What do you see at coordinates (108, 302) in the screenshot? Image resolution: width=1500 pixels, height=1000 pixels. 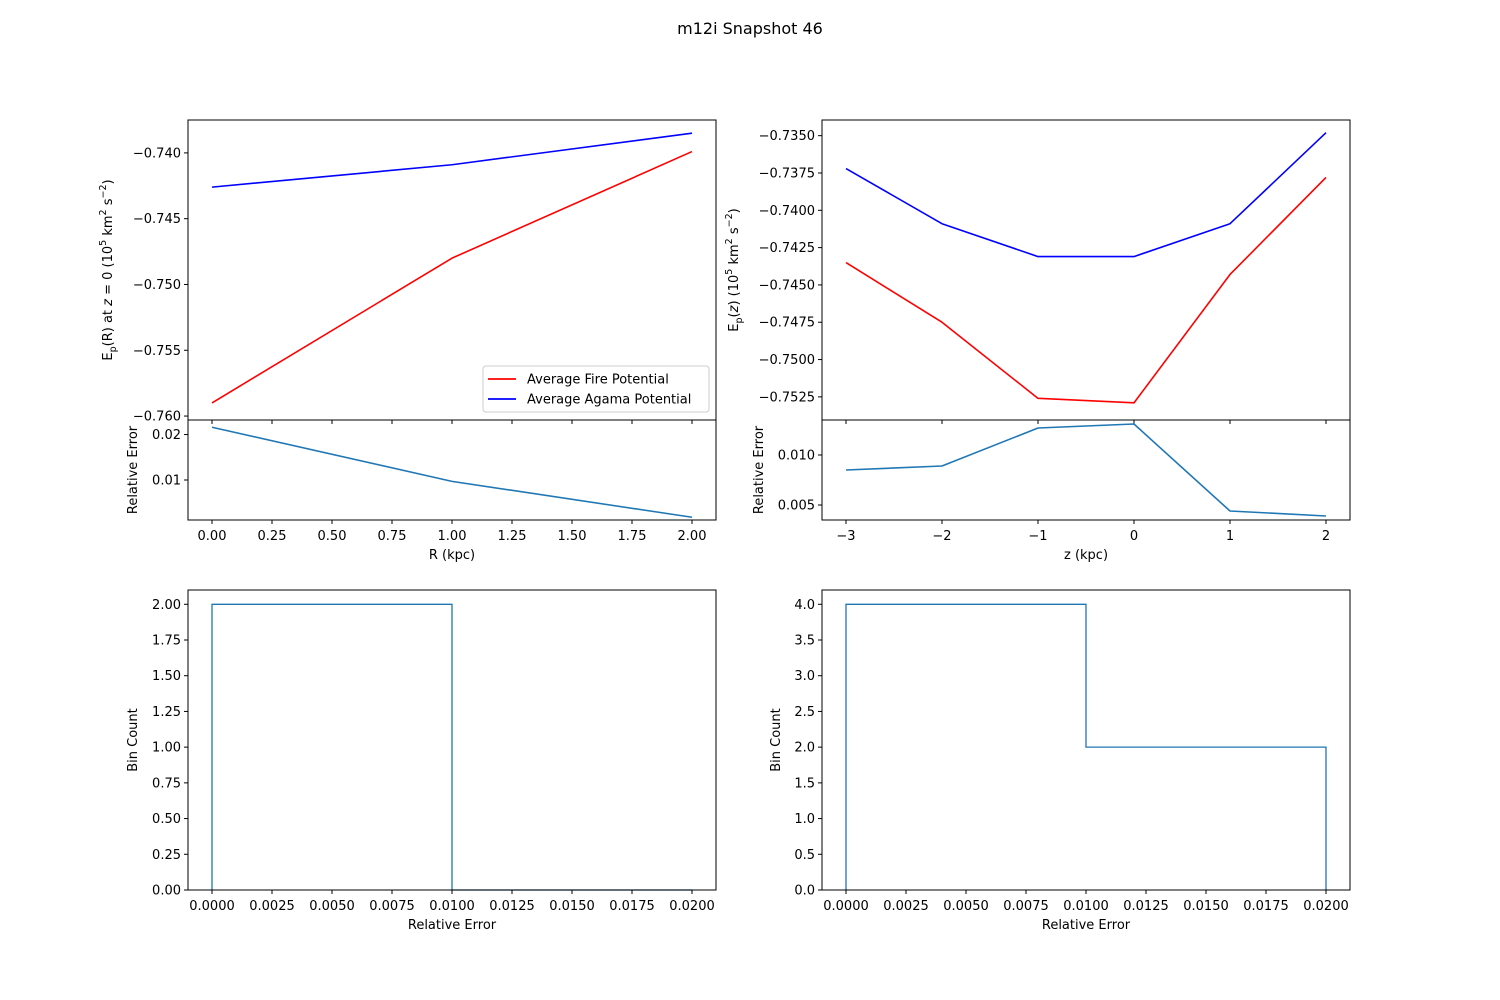 I see `r_potential-ylabel-part: z` at bounding box center [108, 302].